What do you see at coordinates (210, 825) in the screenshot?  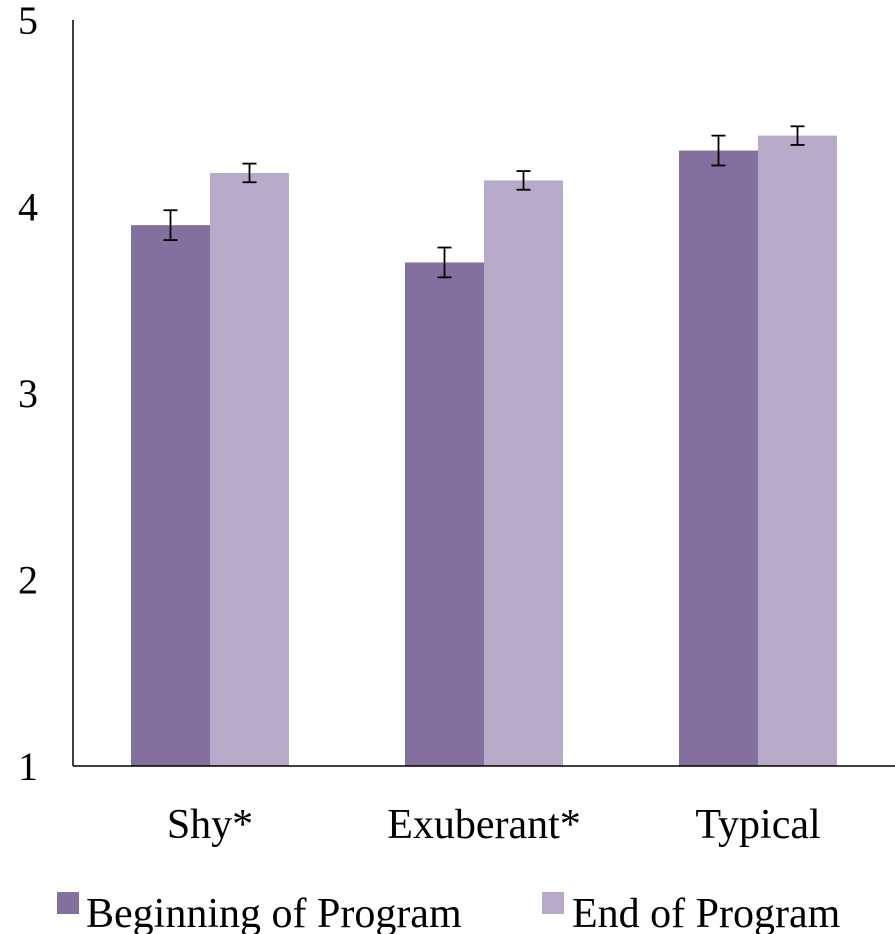 I see `x-category-label: Shy*` at bounding box center [210, 825].